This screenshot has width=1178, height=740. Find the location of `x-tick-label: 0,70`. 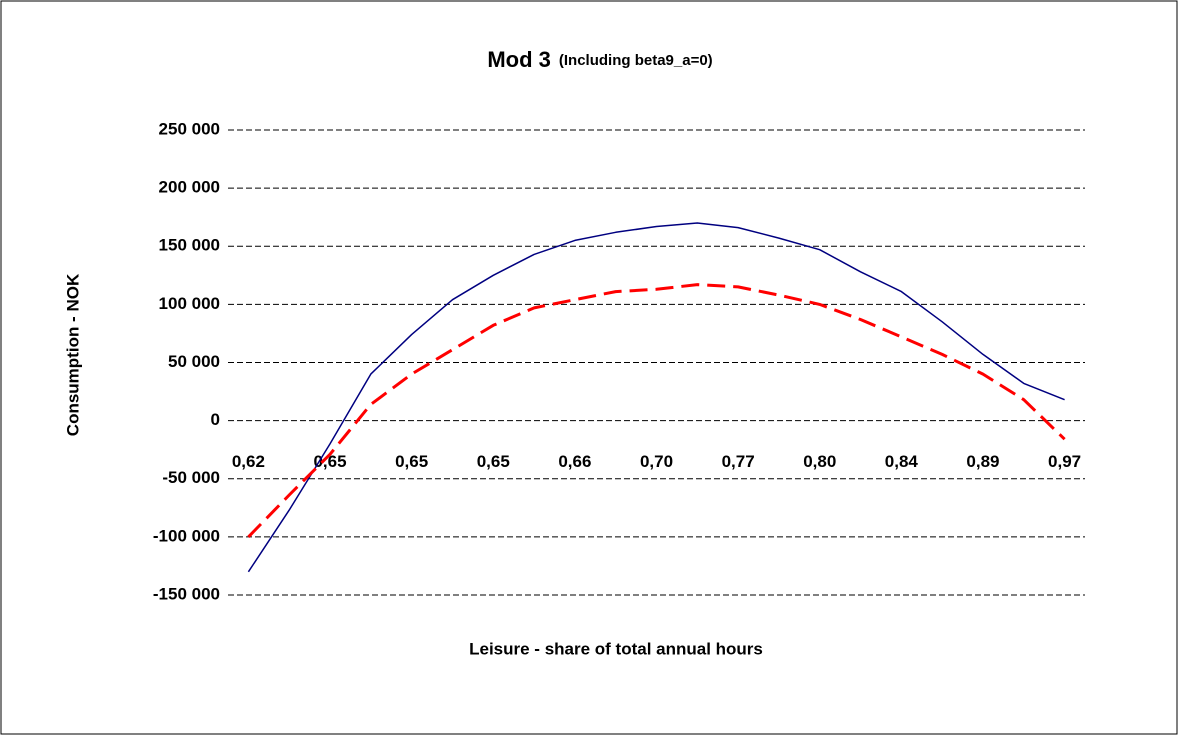

x-tick-label: 0,70 is located at coordinates (656, 461).